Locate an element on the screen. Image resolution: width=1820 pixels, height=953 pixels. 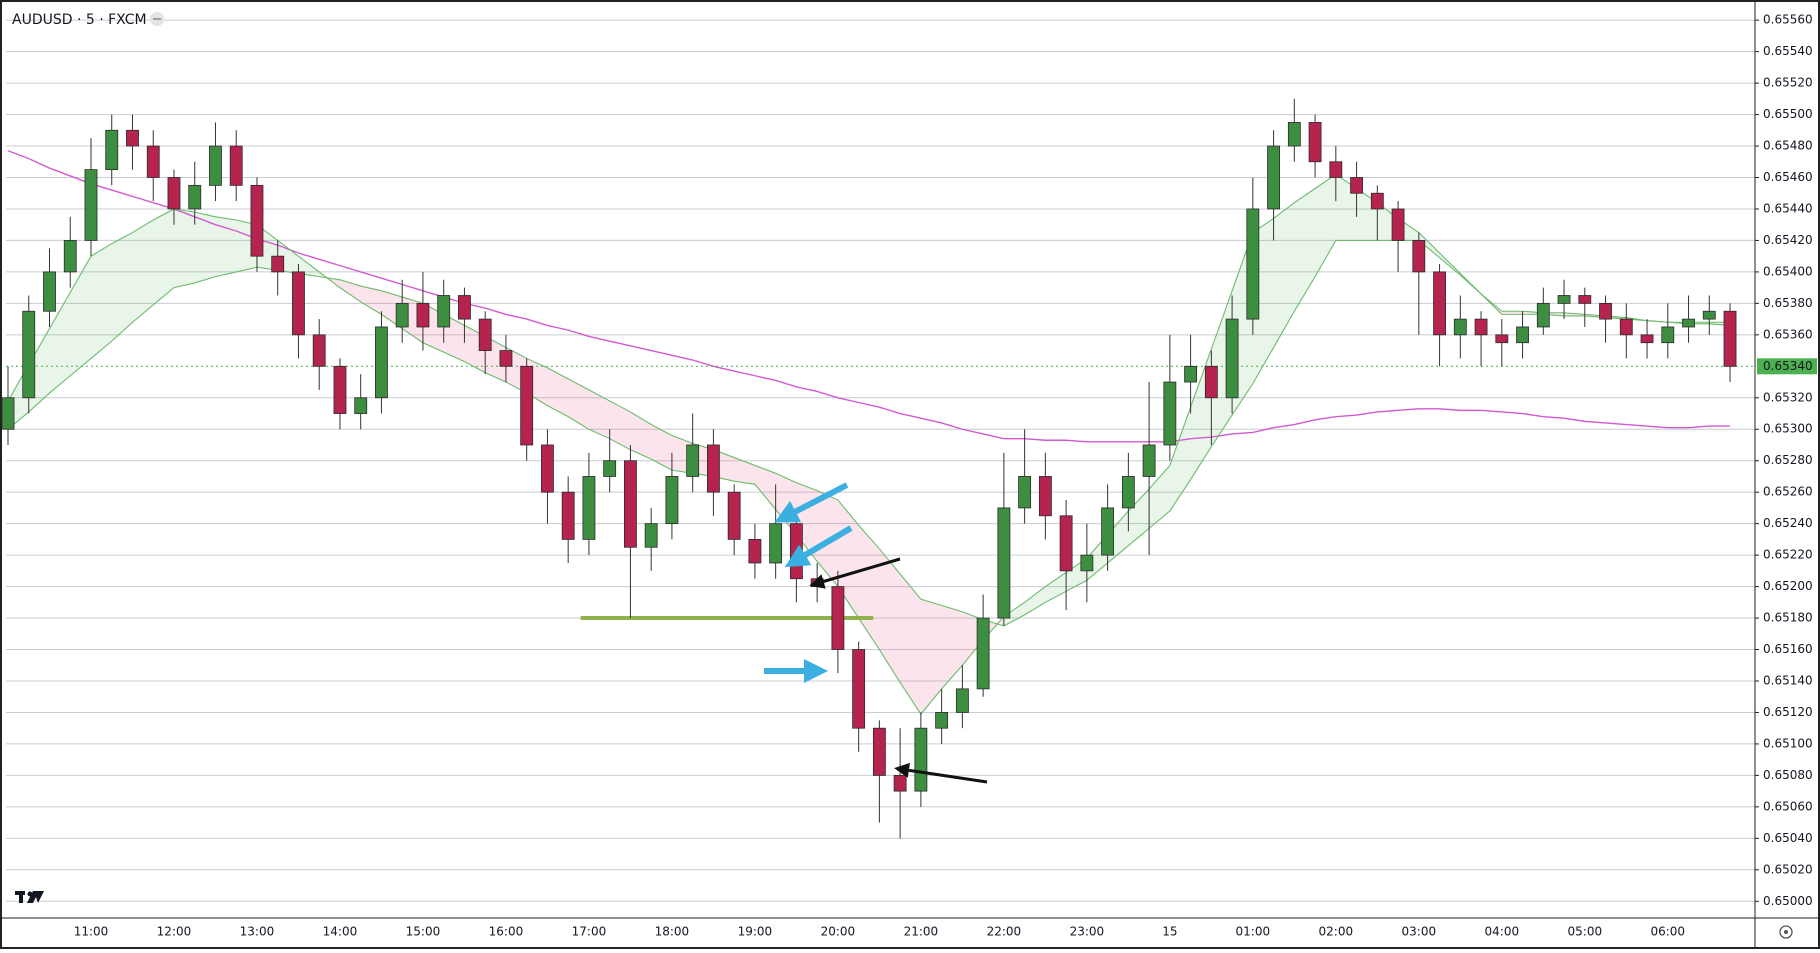
x-tick-label: 12:00 is located at coordinates (174, 932).